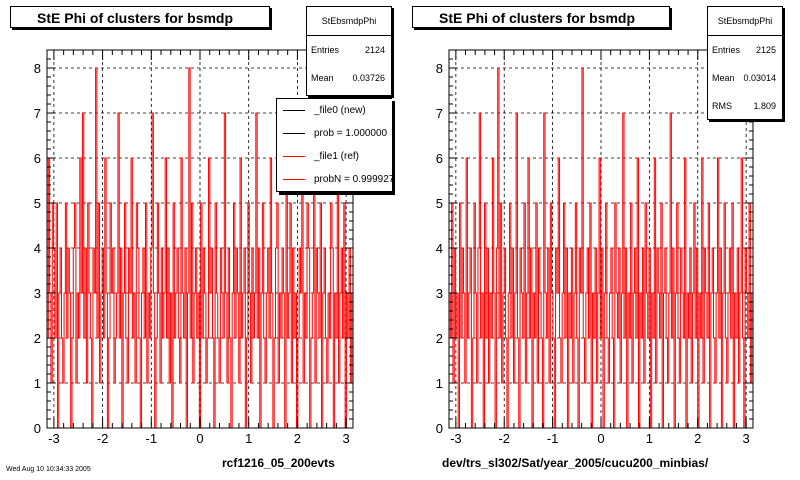 This screenshot has height=480, width=800. Describe the element at coordinates (722, 106) in the screenshot. I see `stats-rms-label: RMS` at that location.